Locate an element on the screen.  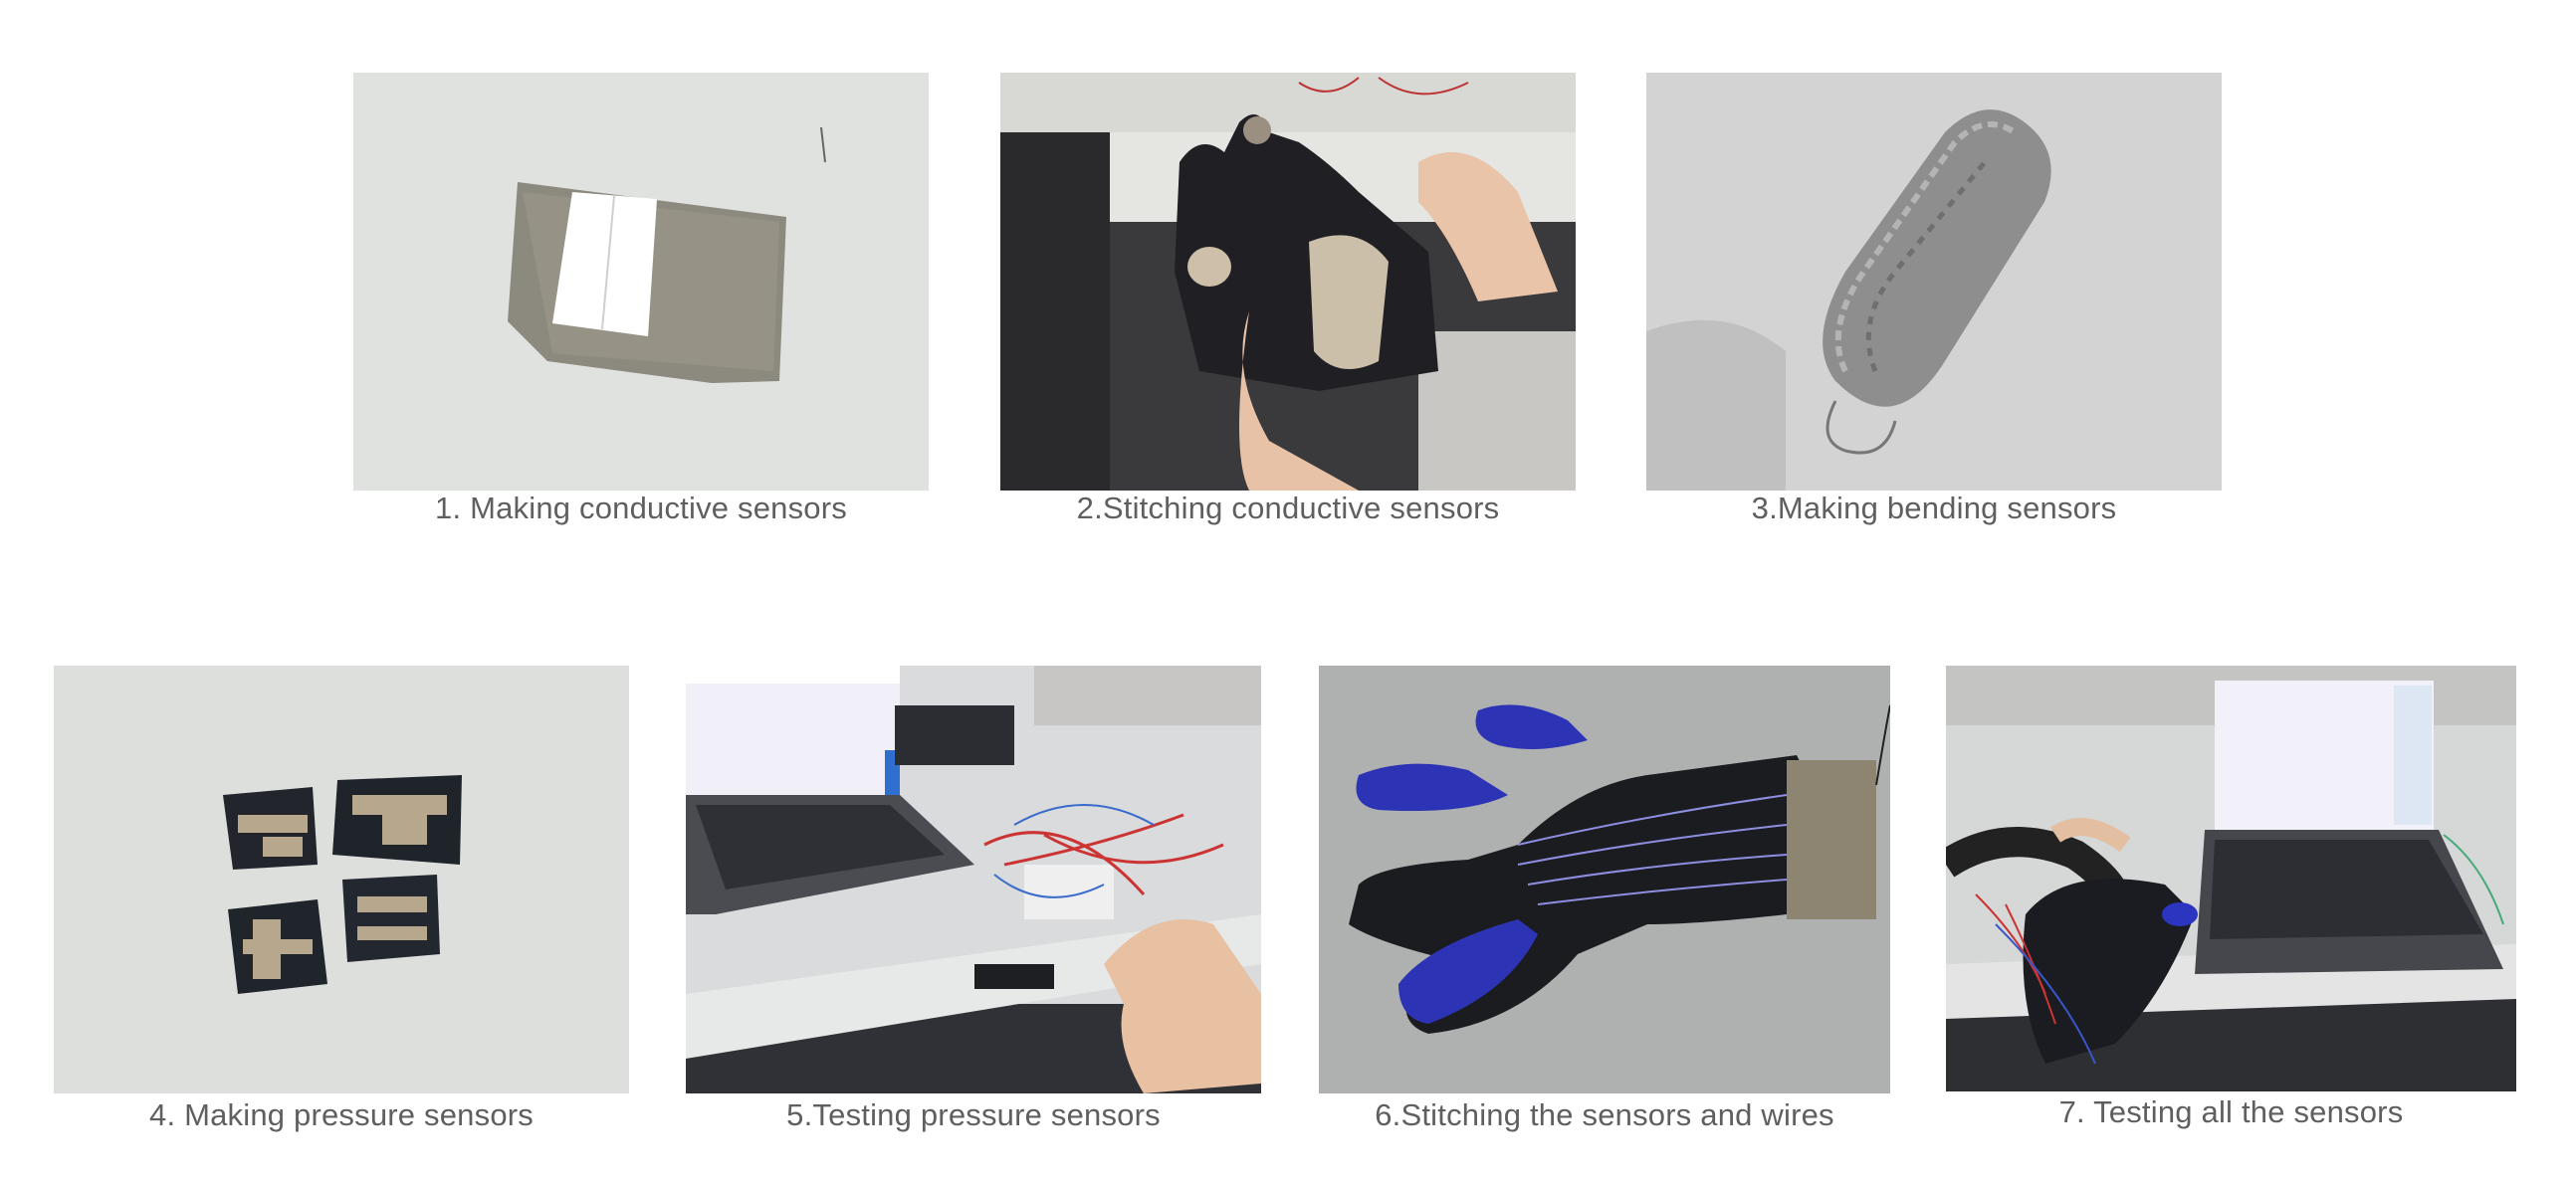
panel-caption: 3.Making bending sensors is located at coordinates (1934, 508).